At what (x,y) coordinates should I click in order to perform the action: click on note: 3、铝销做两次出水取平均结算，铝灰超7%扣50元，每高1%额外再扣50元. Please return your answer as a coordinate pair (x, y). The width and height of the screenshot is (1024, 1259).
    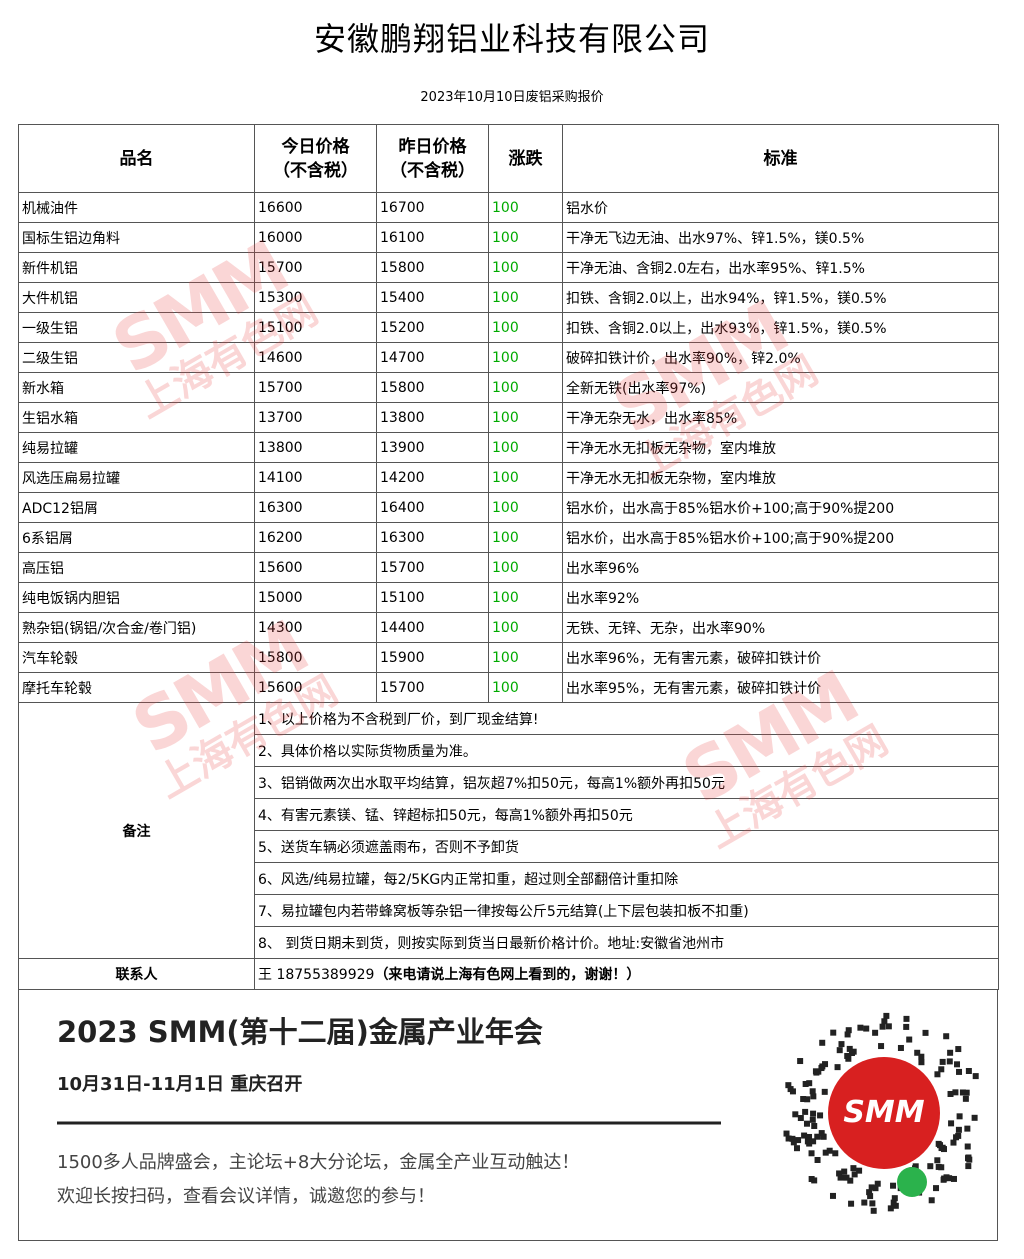
    Looking at the image, I should click on (626, 782).